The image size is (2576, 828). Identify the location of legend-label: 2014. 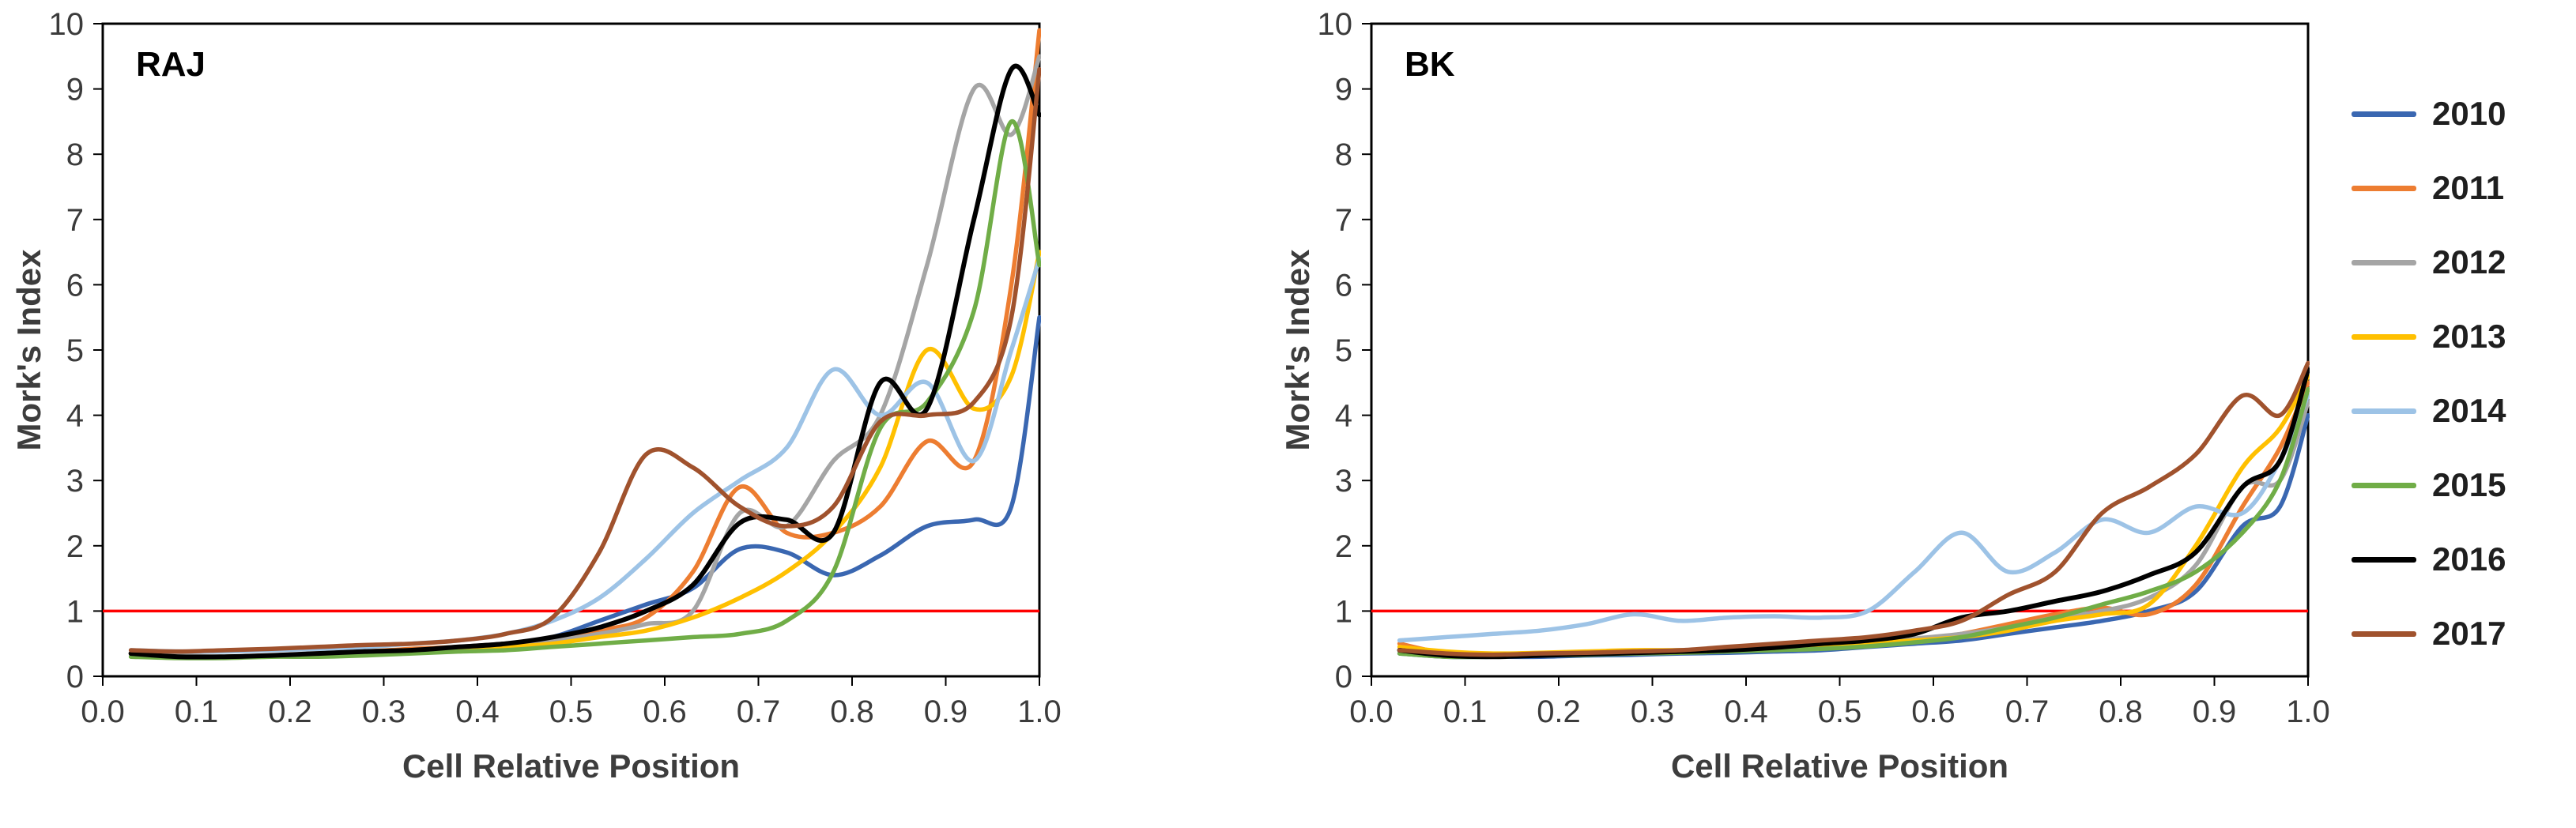
(2469, 411).